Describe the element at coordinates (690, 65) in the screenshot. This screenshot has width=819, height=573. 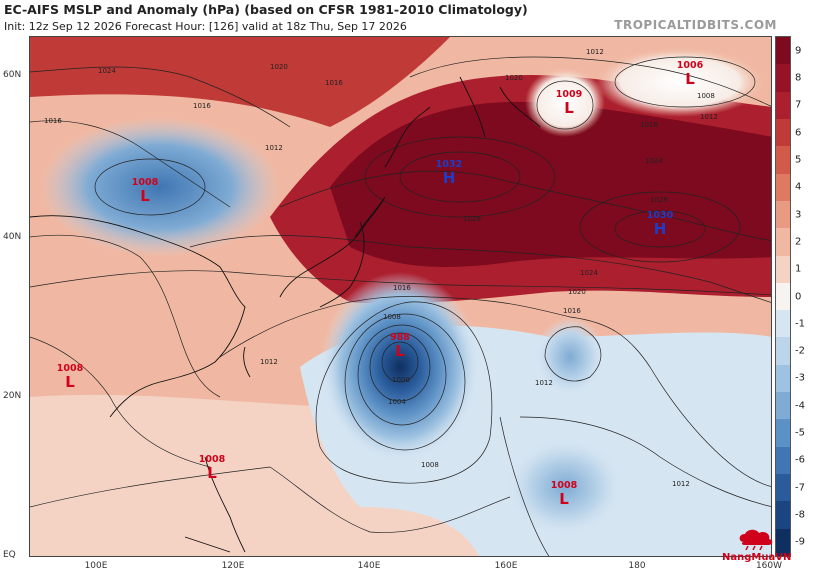
I see `system-pressure-value: 1006` at that location.